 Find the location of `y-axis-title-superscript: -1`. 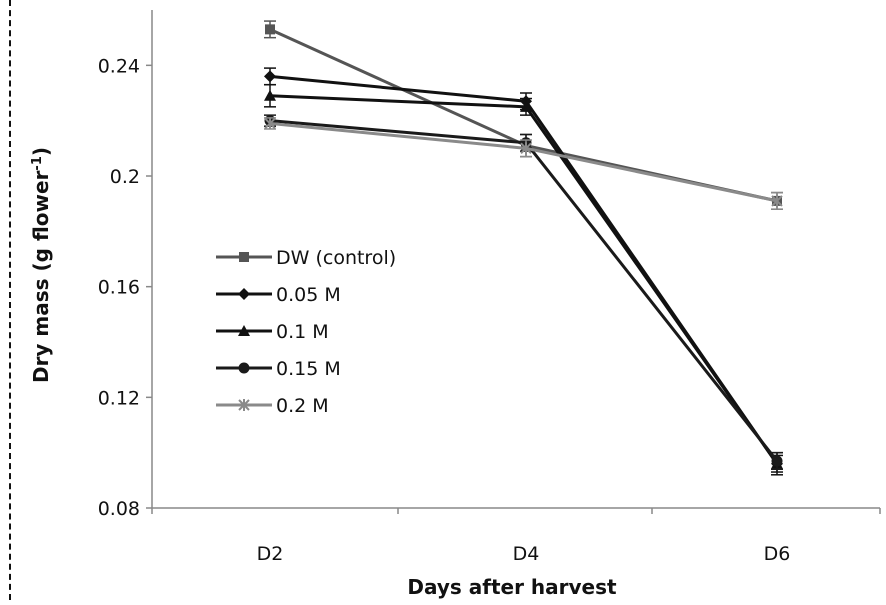

y-axis-title-superscript: -1 is located at coordinates (37, 163).